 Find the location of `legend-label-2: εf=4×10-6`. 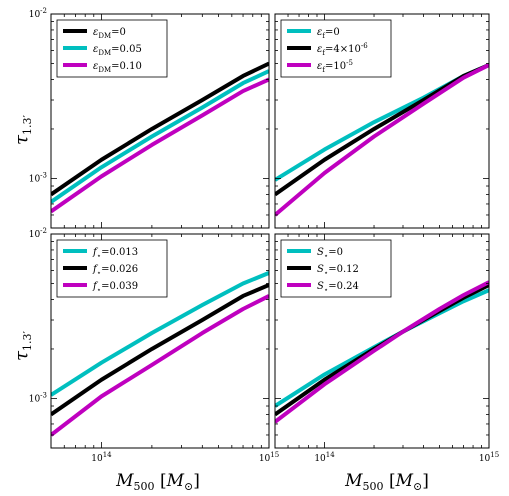

legend-label-2: εf=4×10-6 is located at coordinates (342, 49).